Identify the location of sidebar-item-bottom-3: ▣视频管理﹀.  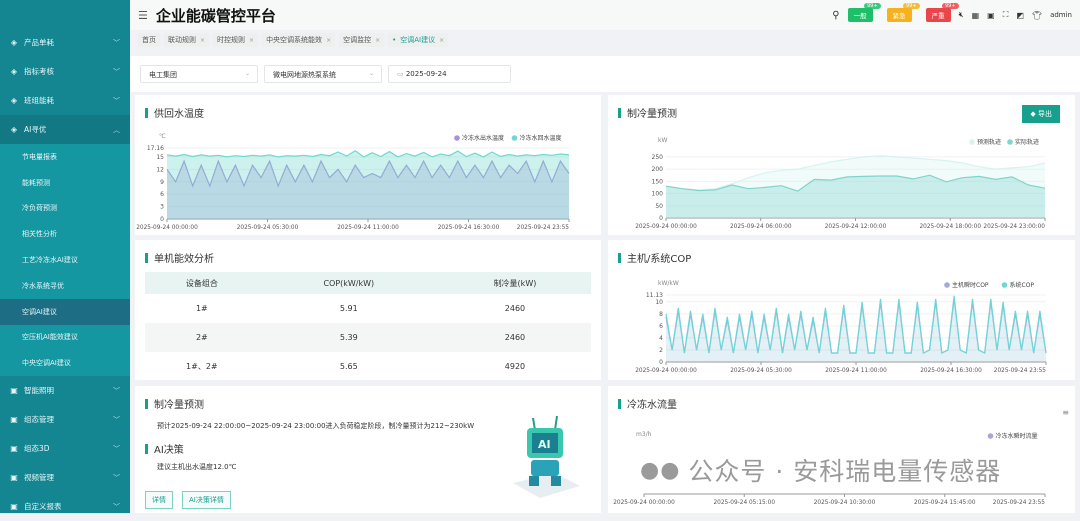
(65, 477).